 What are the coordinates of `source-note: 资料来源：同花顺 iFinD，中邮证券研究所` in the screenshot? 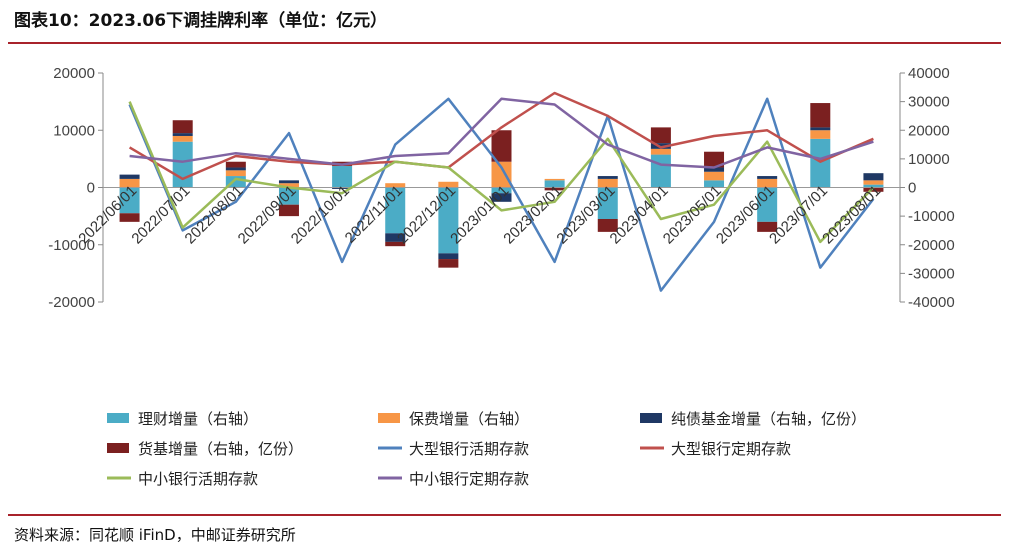 It's located at (155, 535).